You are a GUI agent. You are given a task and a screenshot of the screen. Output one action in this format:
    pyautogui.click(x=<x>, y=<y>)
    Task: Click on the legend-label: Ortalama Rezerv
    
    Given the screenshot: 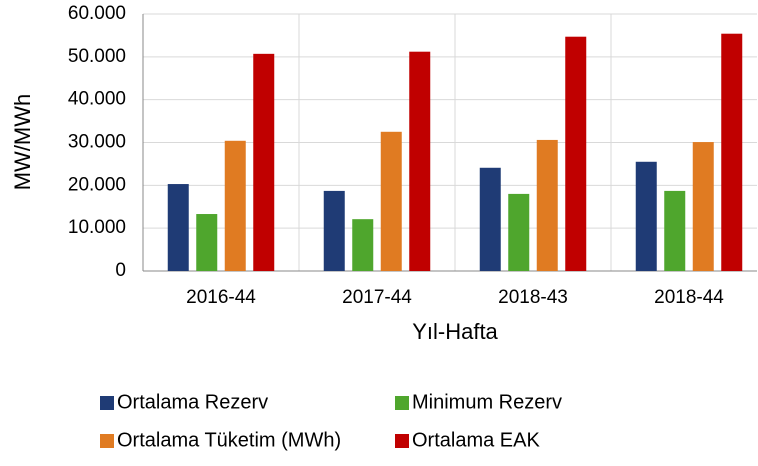 What is the action you would take?
    pyautogui.click(x=192, y=402)
    